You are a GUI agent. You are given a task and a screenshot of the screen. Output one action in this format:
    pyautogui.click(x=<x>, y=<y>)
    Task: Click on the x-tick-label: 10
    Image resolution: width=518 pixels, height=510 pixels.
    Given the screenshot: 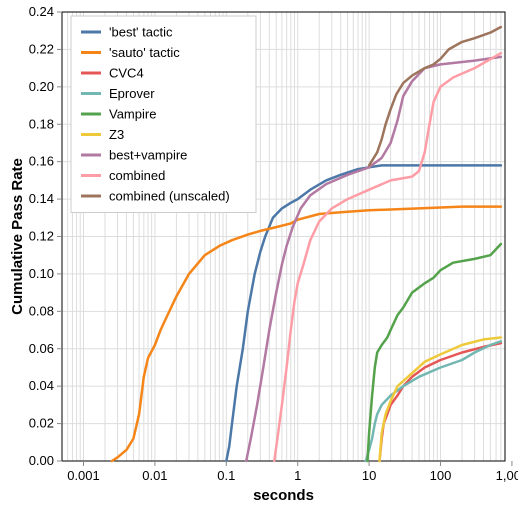 What is the action you would take?
    pyautogui.click(x=369, y=475)
    